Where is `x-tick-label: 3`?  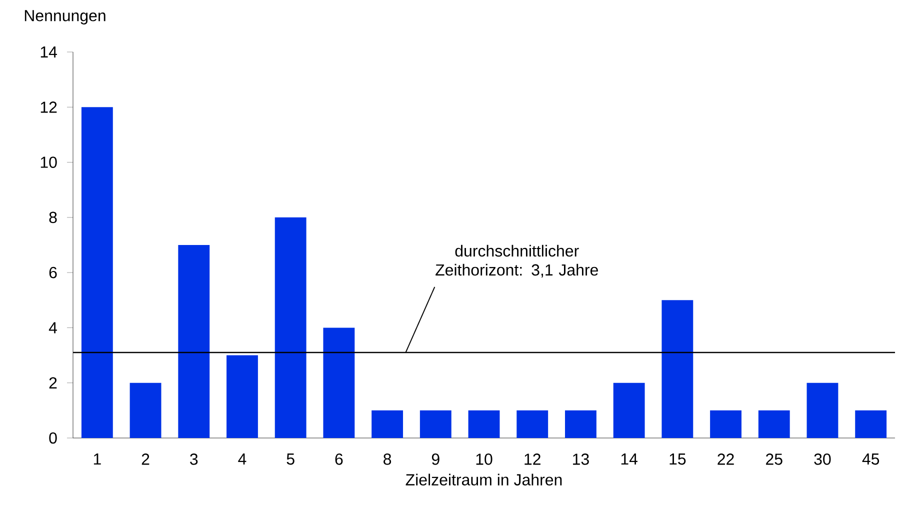 x-tick-label: 3 is located at coordinates (194, 459).